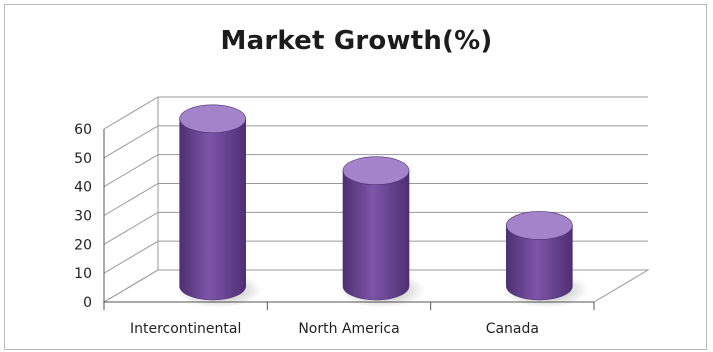  What do you see at coordinates (83, 130) in the screenshot?
I see `y-tick-label: 60` at bounding box center [83, 130].